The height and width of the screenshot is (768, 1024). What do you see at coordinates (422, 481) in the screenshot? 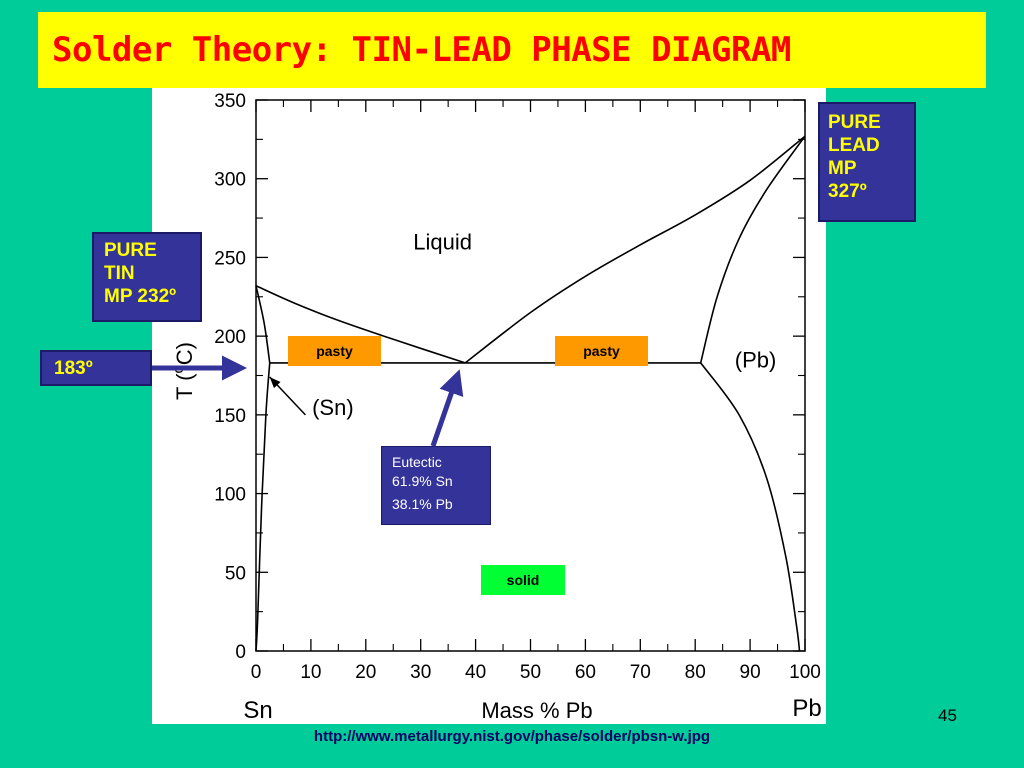
I see `eutectic-sn-percent: 61.9% Sn` at bounding box center [422, 481].